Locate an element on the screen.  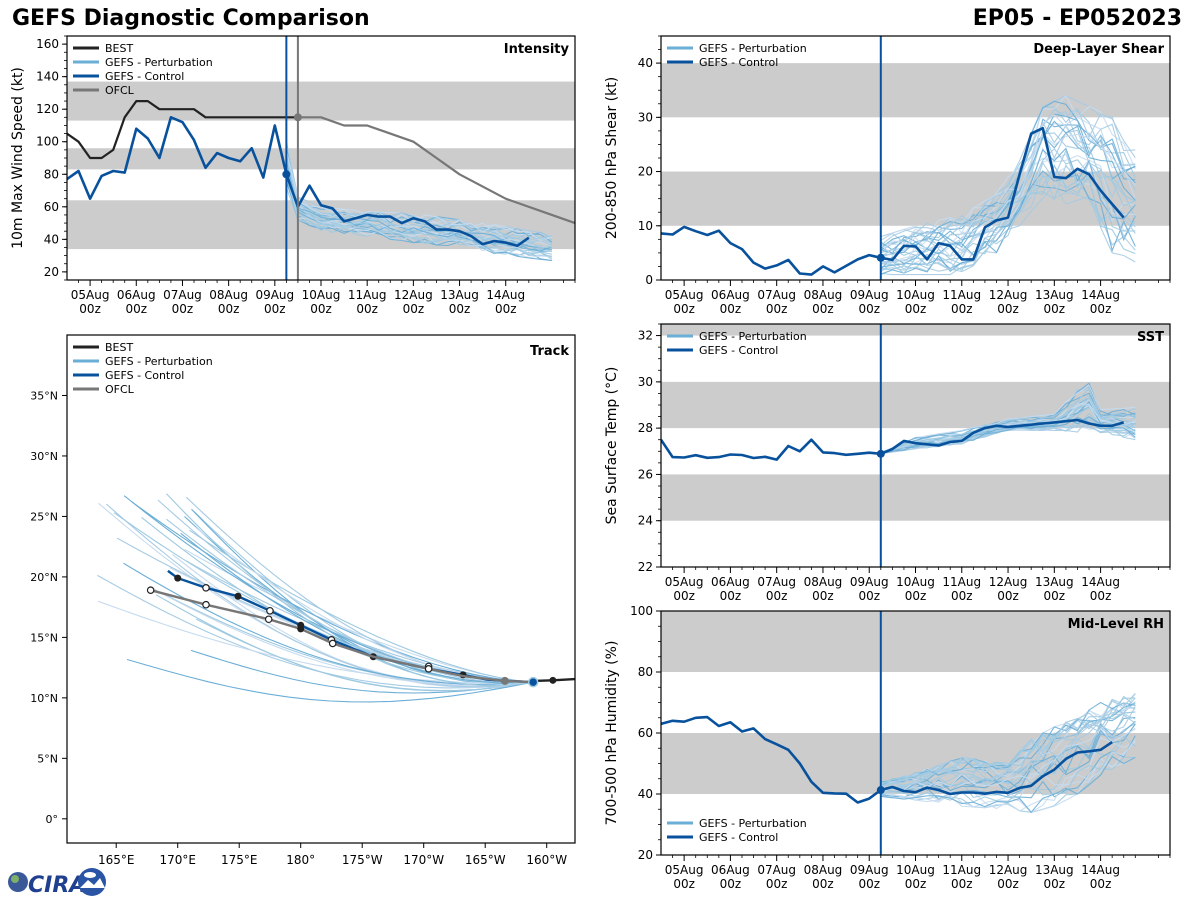
track-ytick-label: 0° is located at coordinates (52, 819).